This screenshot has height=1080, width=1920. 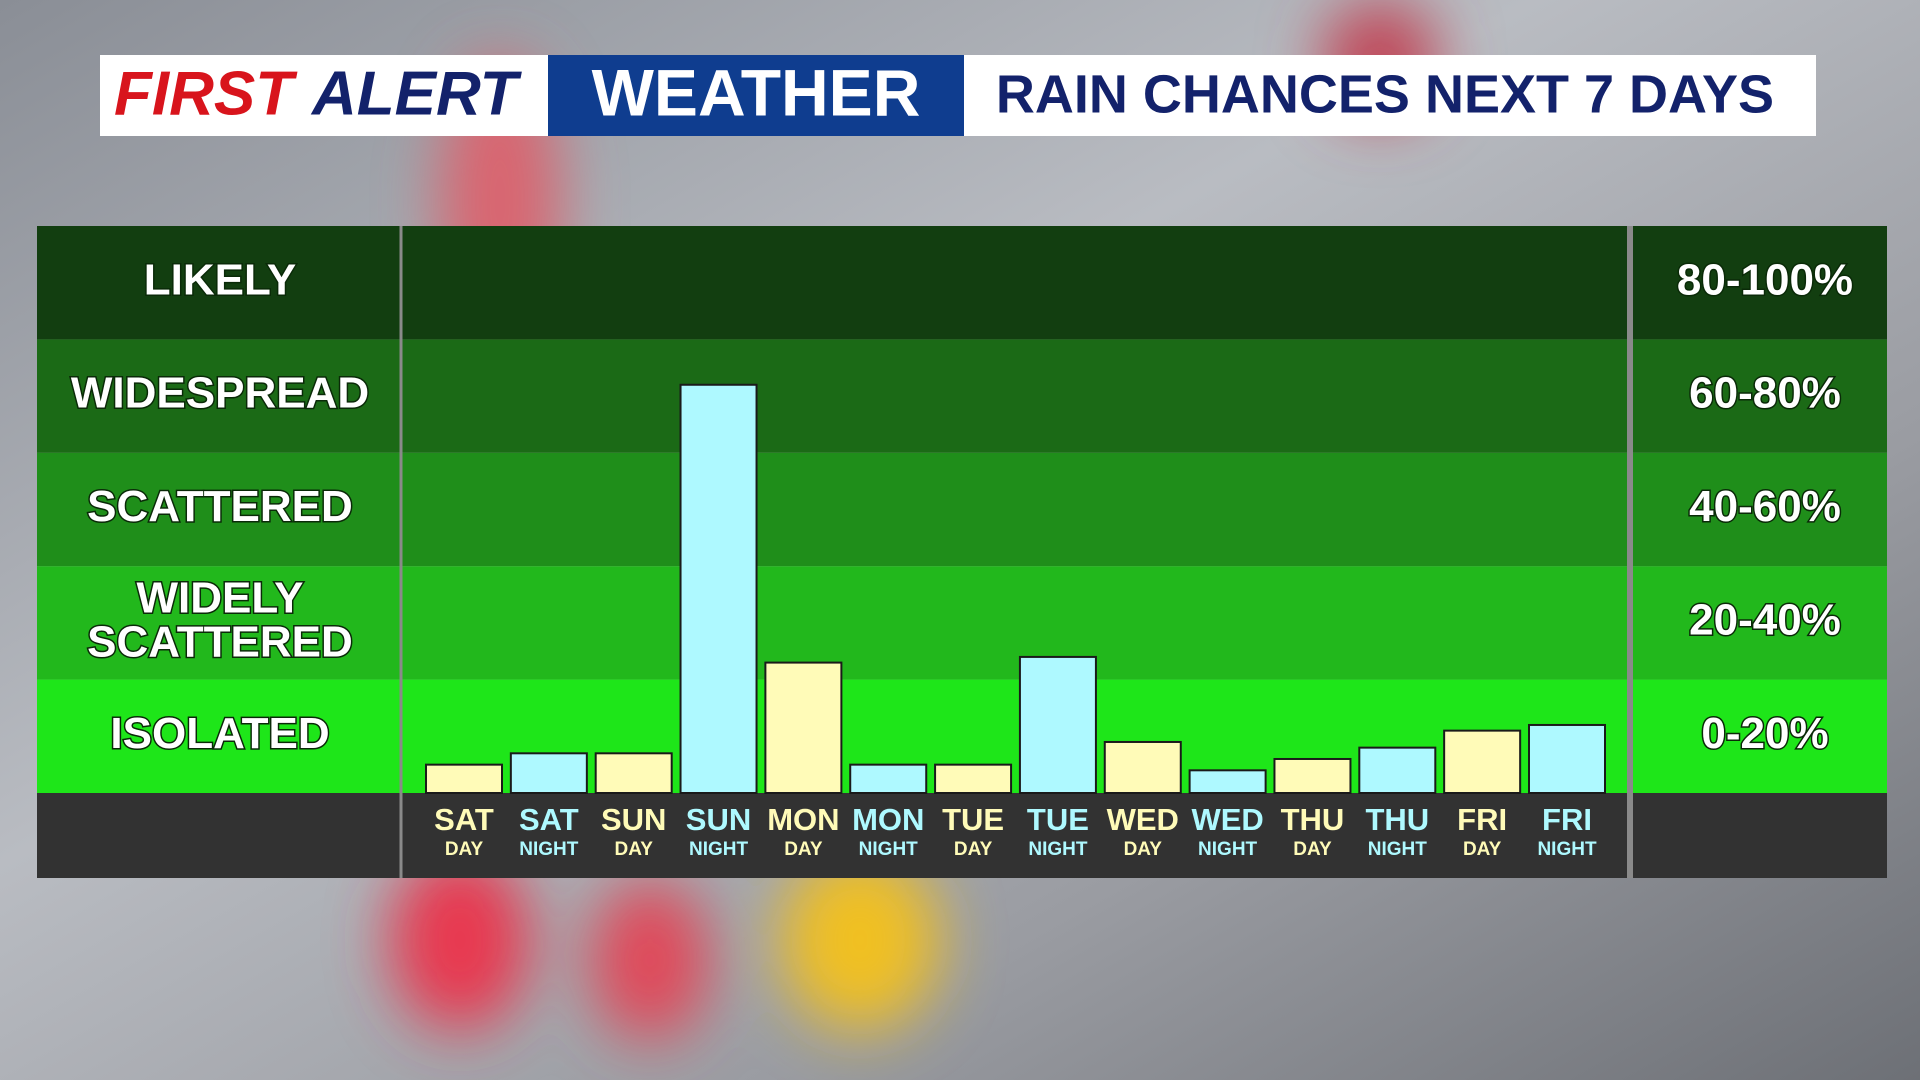 What do you see at coordinates (416, 93) in the screenshot?
I see `header-alert: ALERT` at bounding box center [416, 93].